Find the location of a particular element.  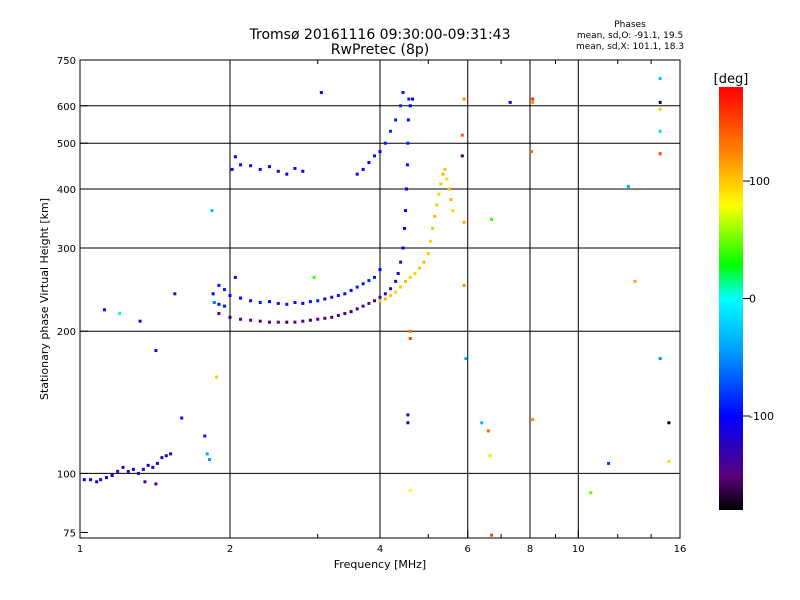

colorbar-ticks: 100 0 -100 is located at coordinates (758, 299).